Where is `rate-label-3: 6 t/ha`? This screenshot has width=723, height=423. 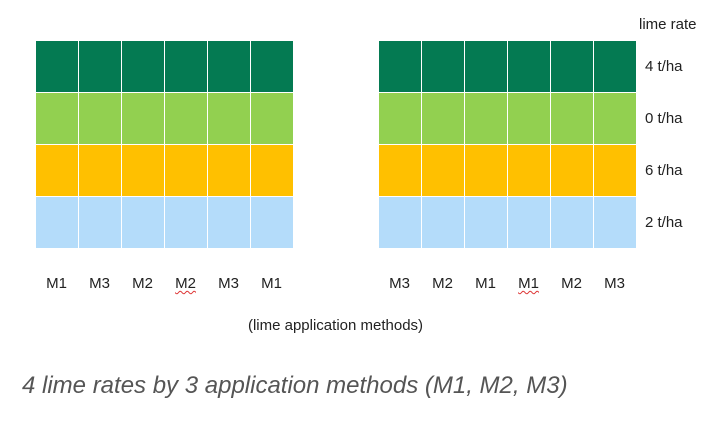 rate-label-3: 6 t/ha is located at coordinates (664, 170).